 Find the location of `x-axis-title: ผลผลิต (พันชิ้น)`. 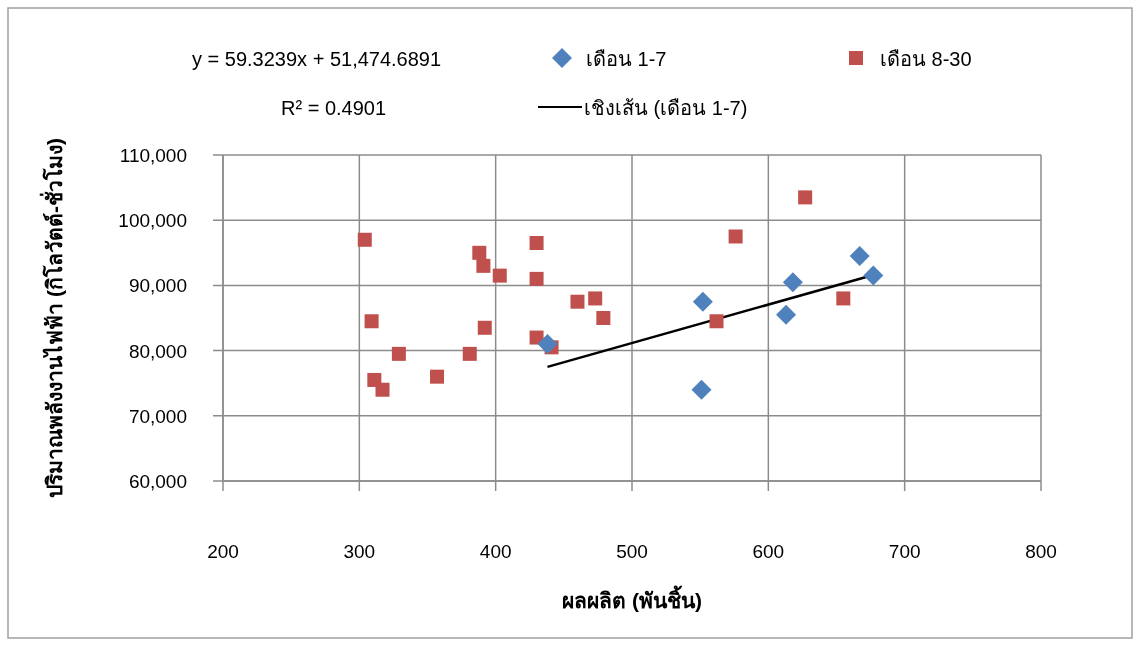

x-axis-title: ผลผลิต (พันชิ้น) is located at coordinates (632, 598).